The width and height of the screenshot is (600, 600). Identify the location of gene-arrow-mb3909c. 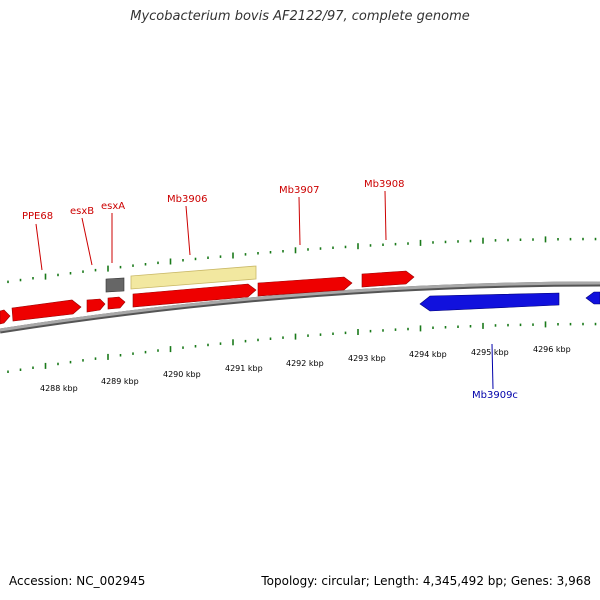
(489, 302).